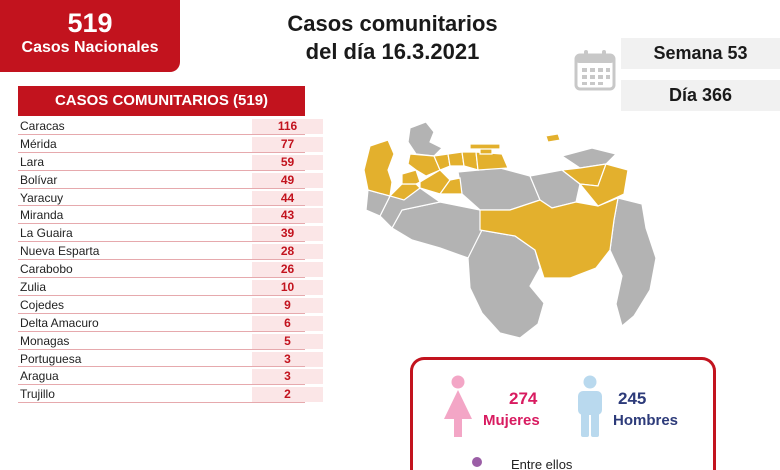 The image size is (780, 470). I want to click on male-count: 245, so click(632, 398).